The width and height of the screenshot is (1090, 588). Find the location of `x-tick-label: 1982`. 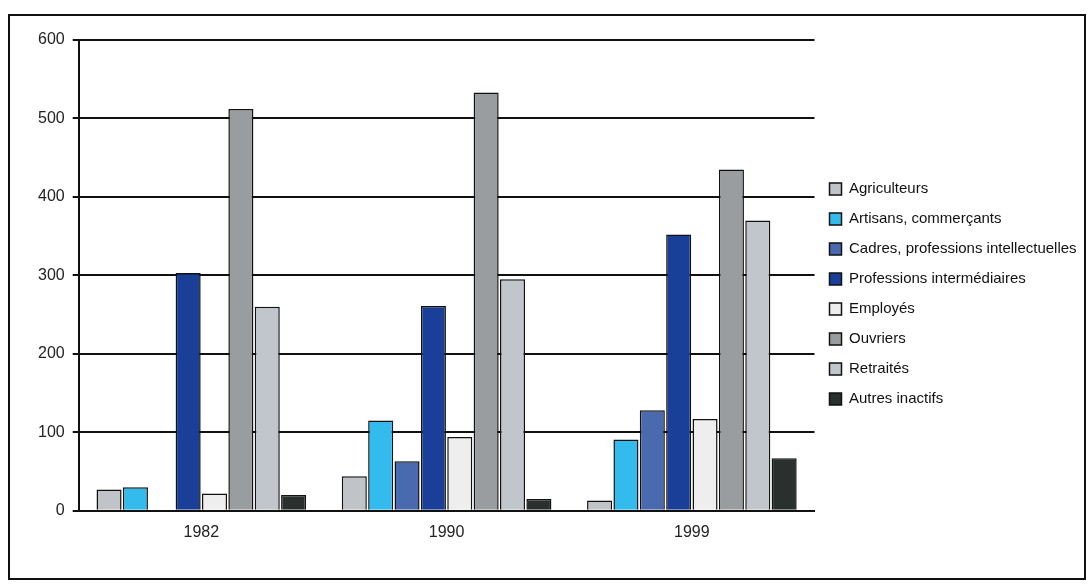

x-tick-label: 1982 is located at coordinates (201, 531).